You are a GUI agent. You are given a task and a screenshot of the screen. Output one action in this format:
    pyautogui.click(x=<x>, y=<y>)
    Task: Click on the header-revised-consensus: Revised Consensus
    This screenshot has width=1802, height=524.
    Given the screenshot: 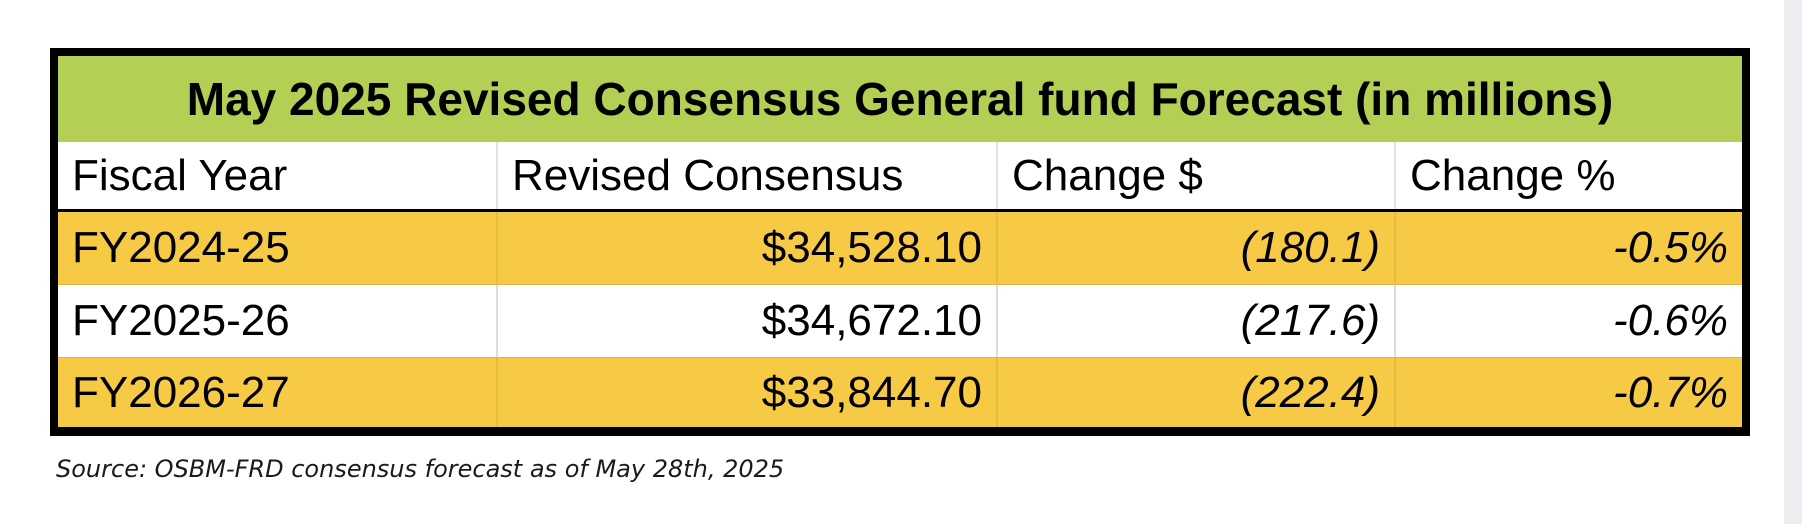 What is the action you would take?
    pyautogui.click(x=748, y=175)
    